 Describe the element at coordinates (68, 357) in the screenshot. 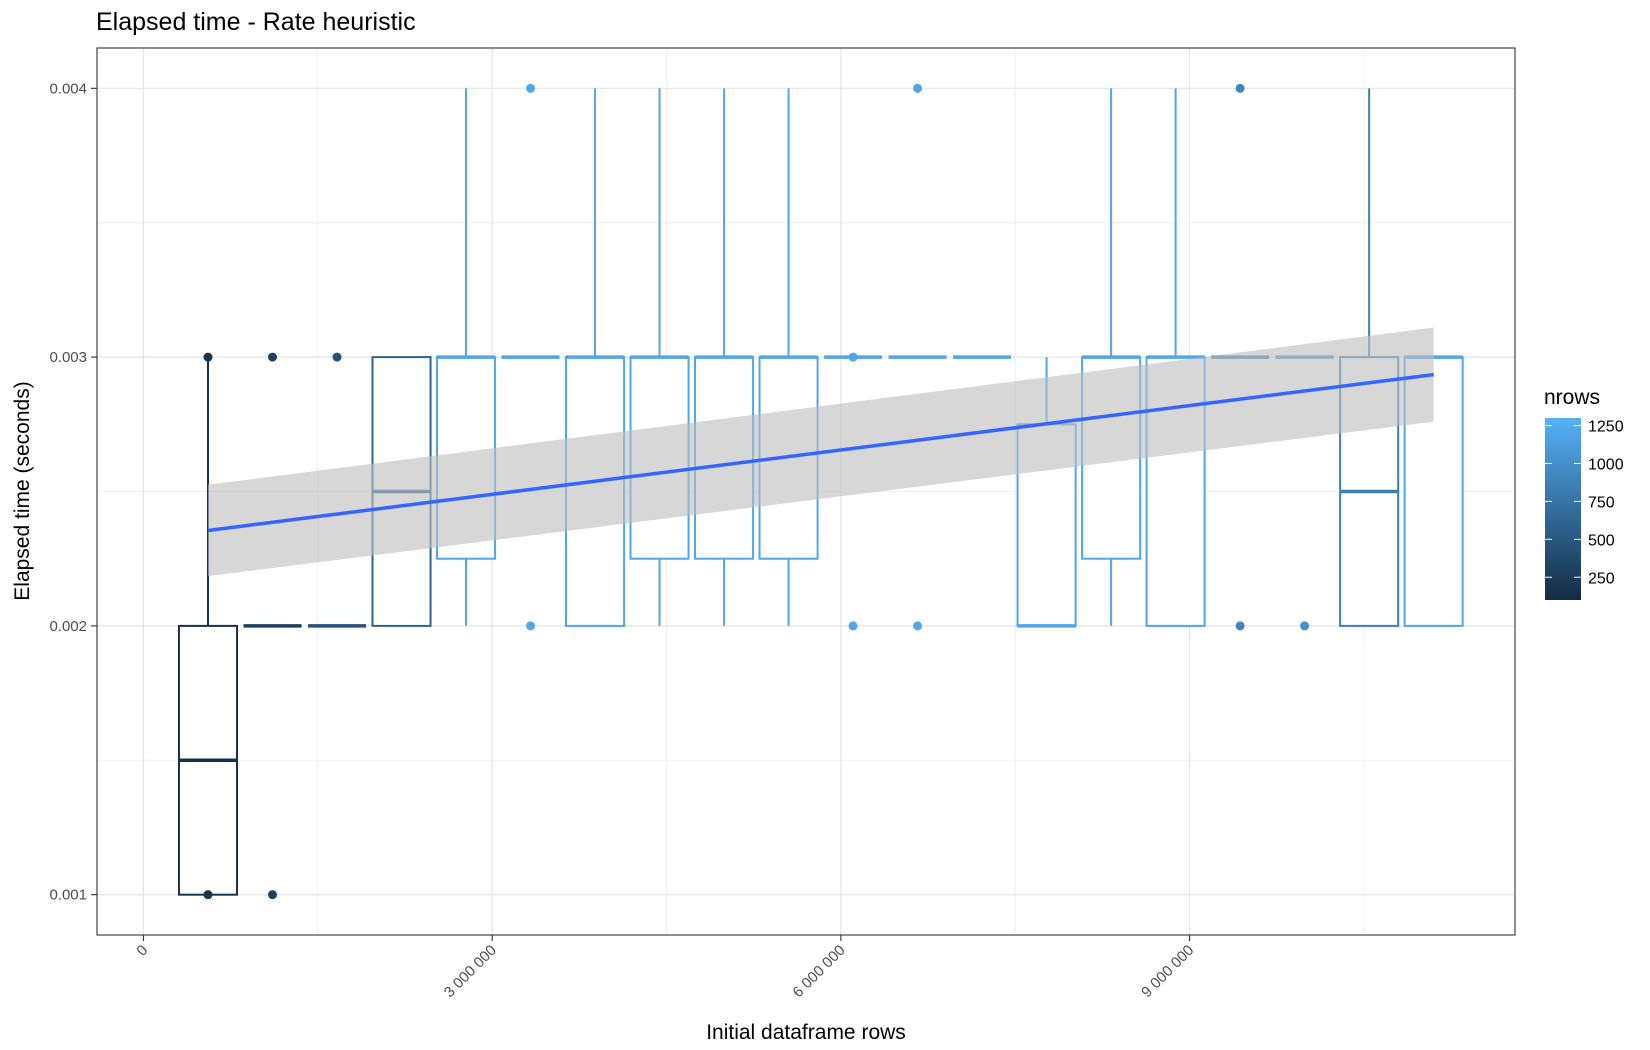

I see `y-tick-label: 0.003` at that location.